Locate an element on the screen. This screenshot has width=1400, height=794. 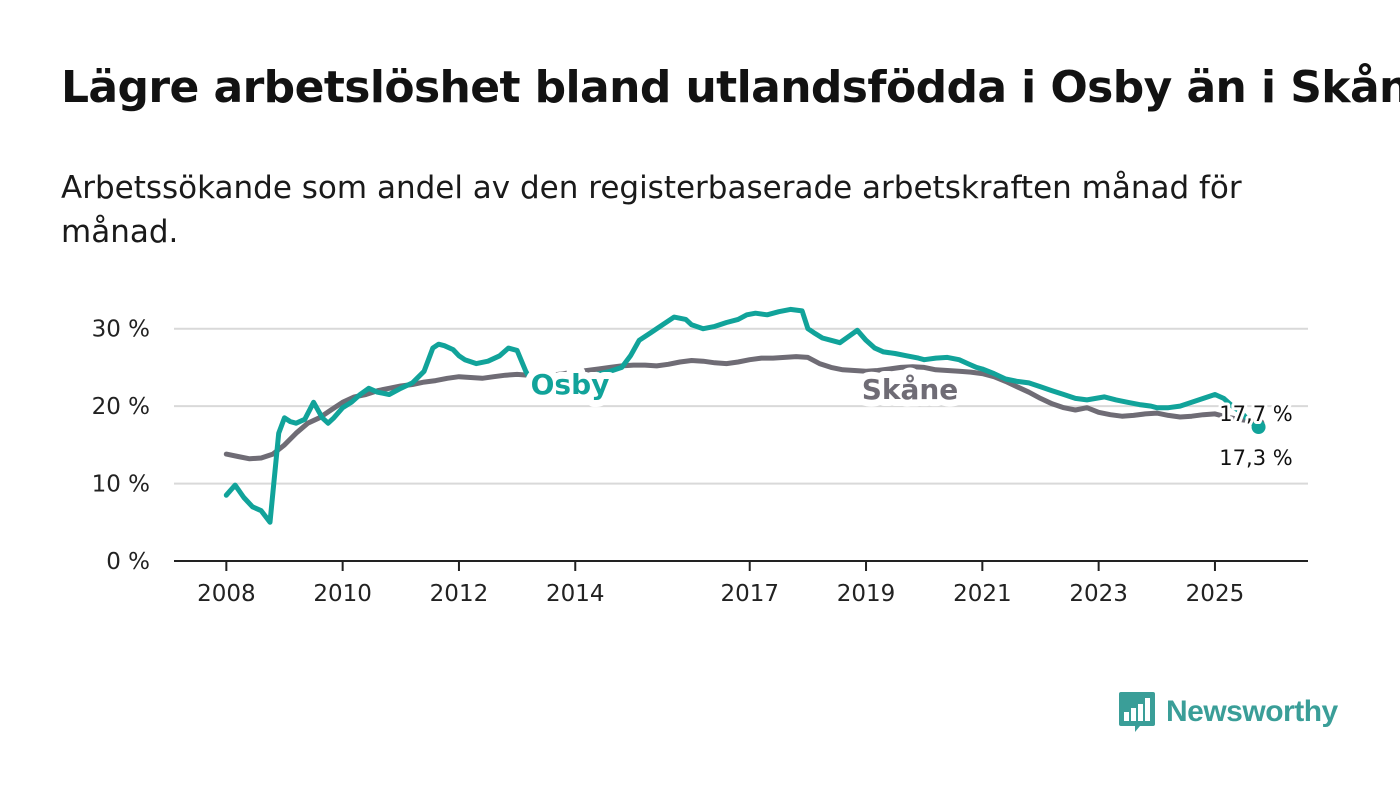
y-tick-label: 0 % is located at coordinates (128, 562).